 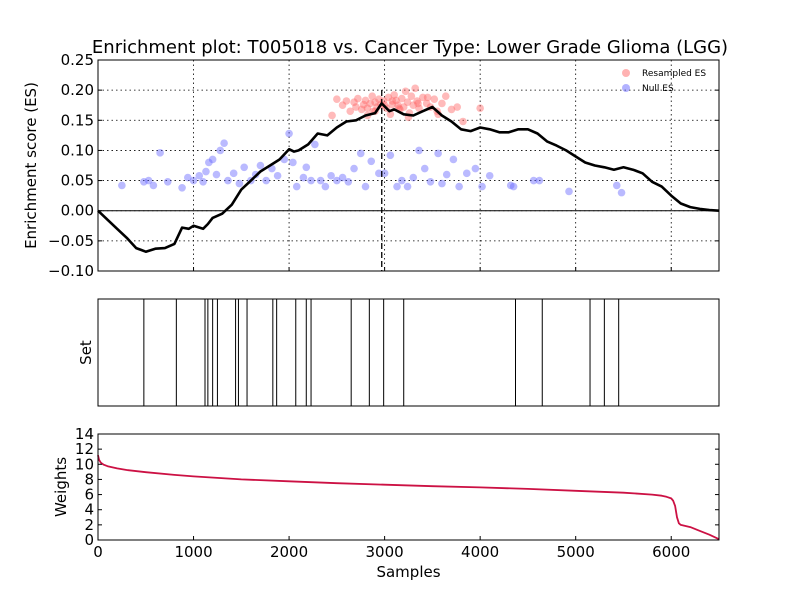 I want to click on enrichment-ytick-label: −0.10, so click(x=71, y=271).